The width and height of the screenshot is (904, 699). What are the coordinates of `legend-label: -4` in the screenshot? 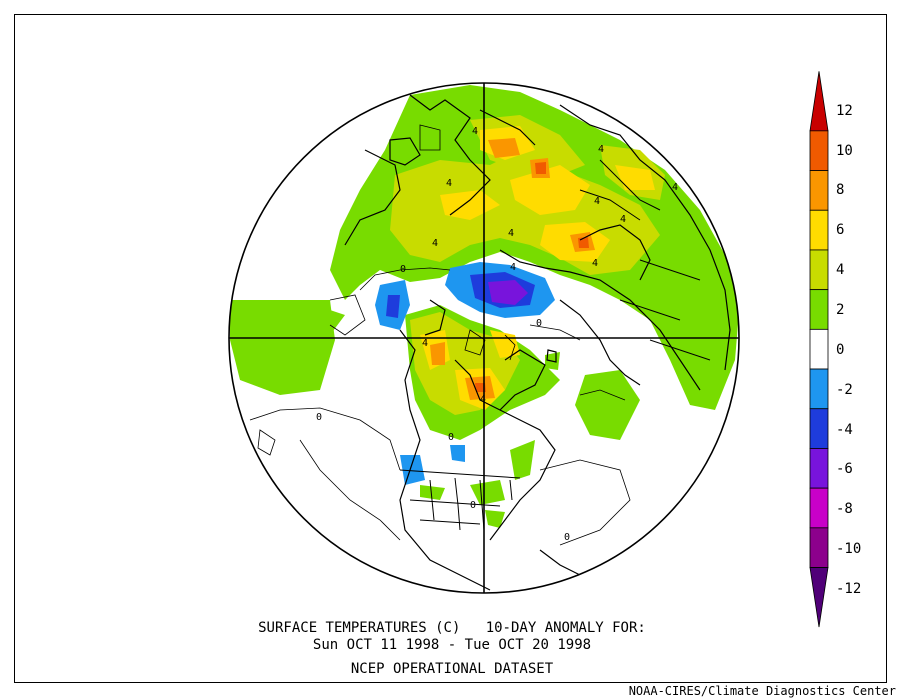 It's located at (844, 430).